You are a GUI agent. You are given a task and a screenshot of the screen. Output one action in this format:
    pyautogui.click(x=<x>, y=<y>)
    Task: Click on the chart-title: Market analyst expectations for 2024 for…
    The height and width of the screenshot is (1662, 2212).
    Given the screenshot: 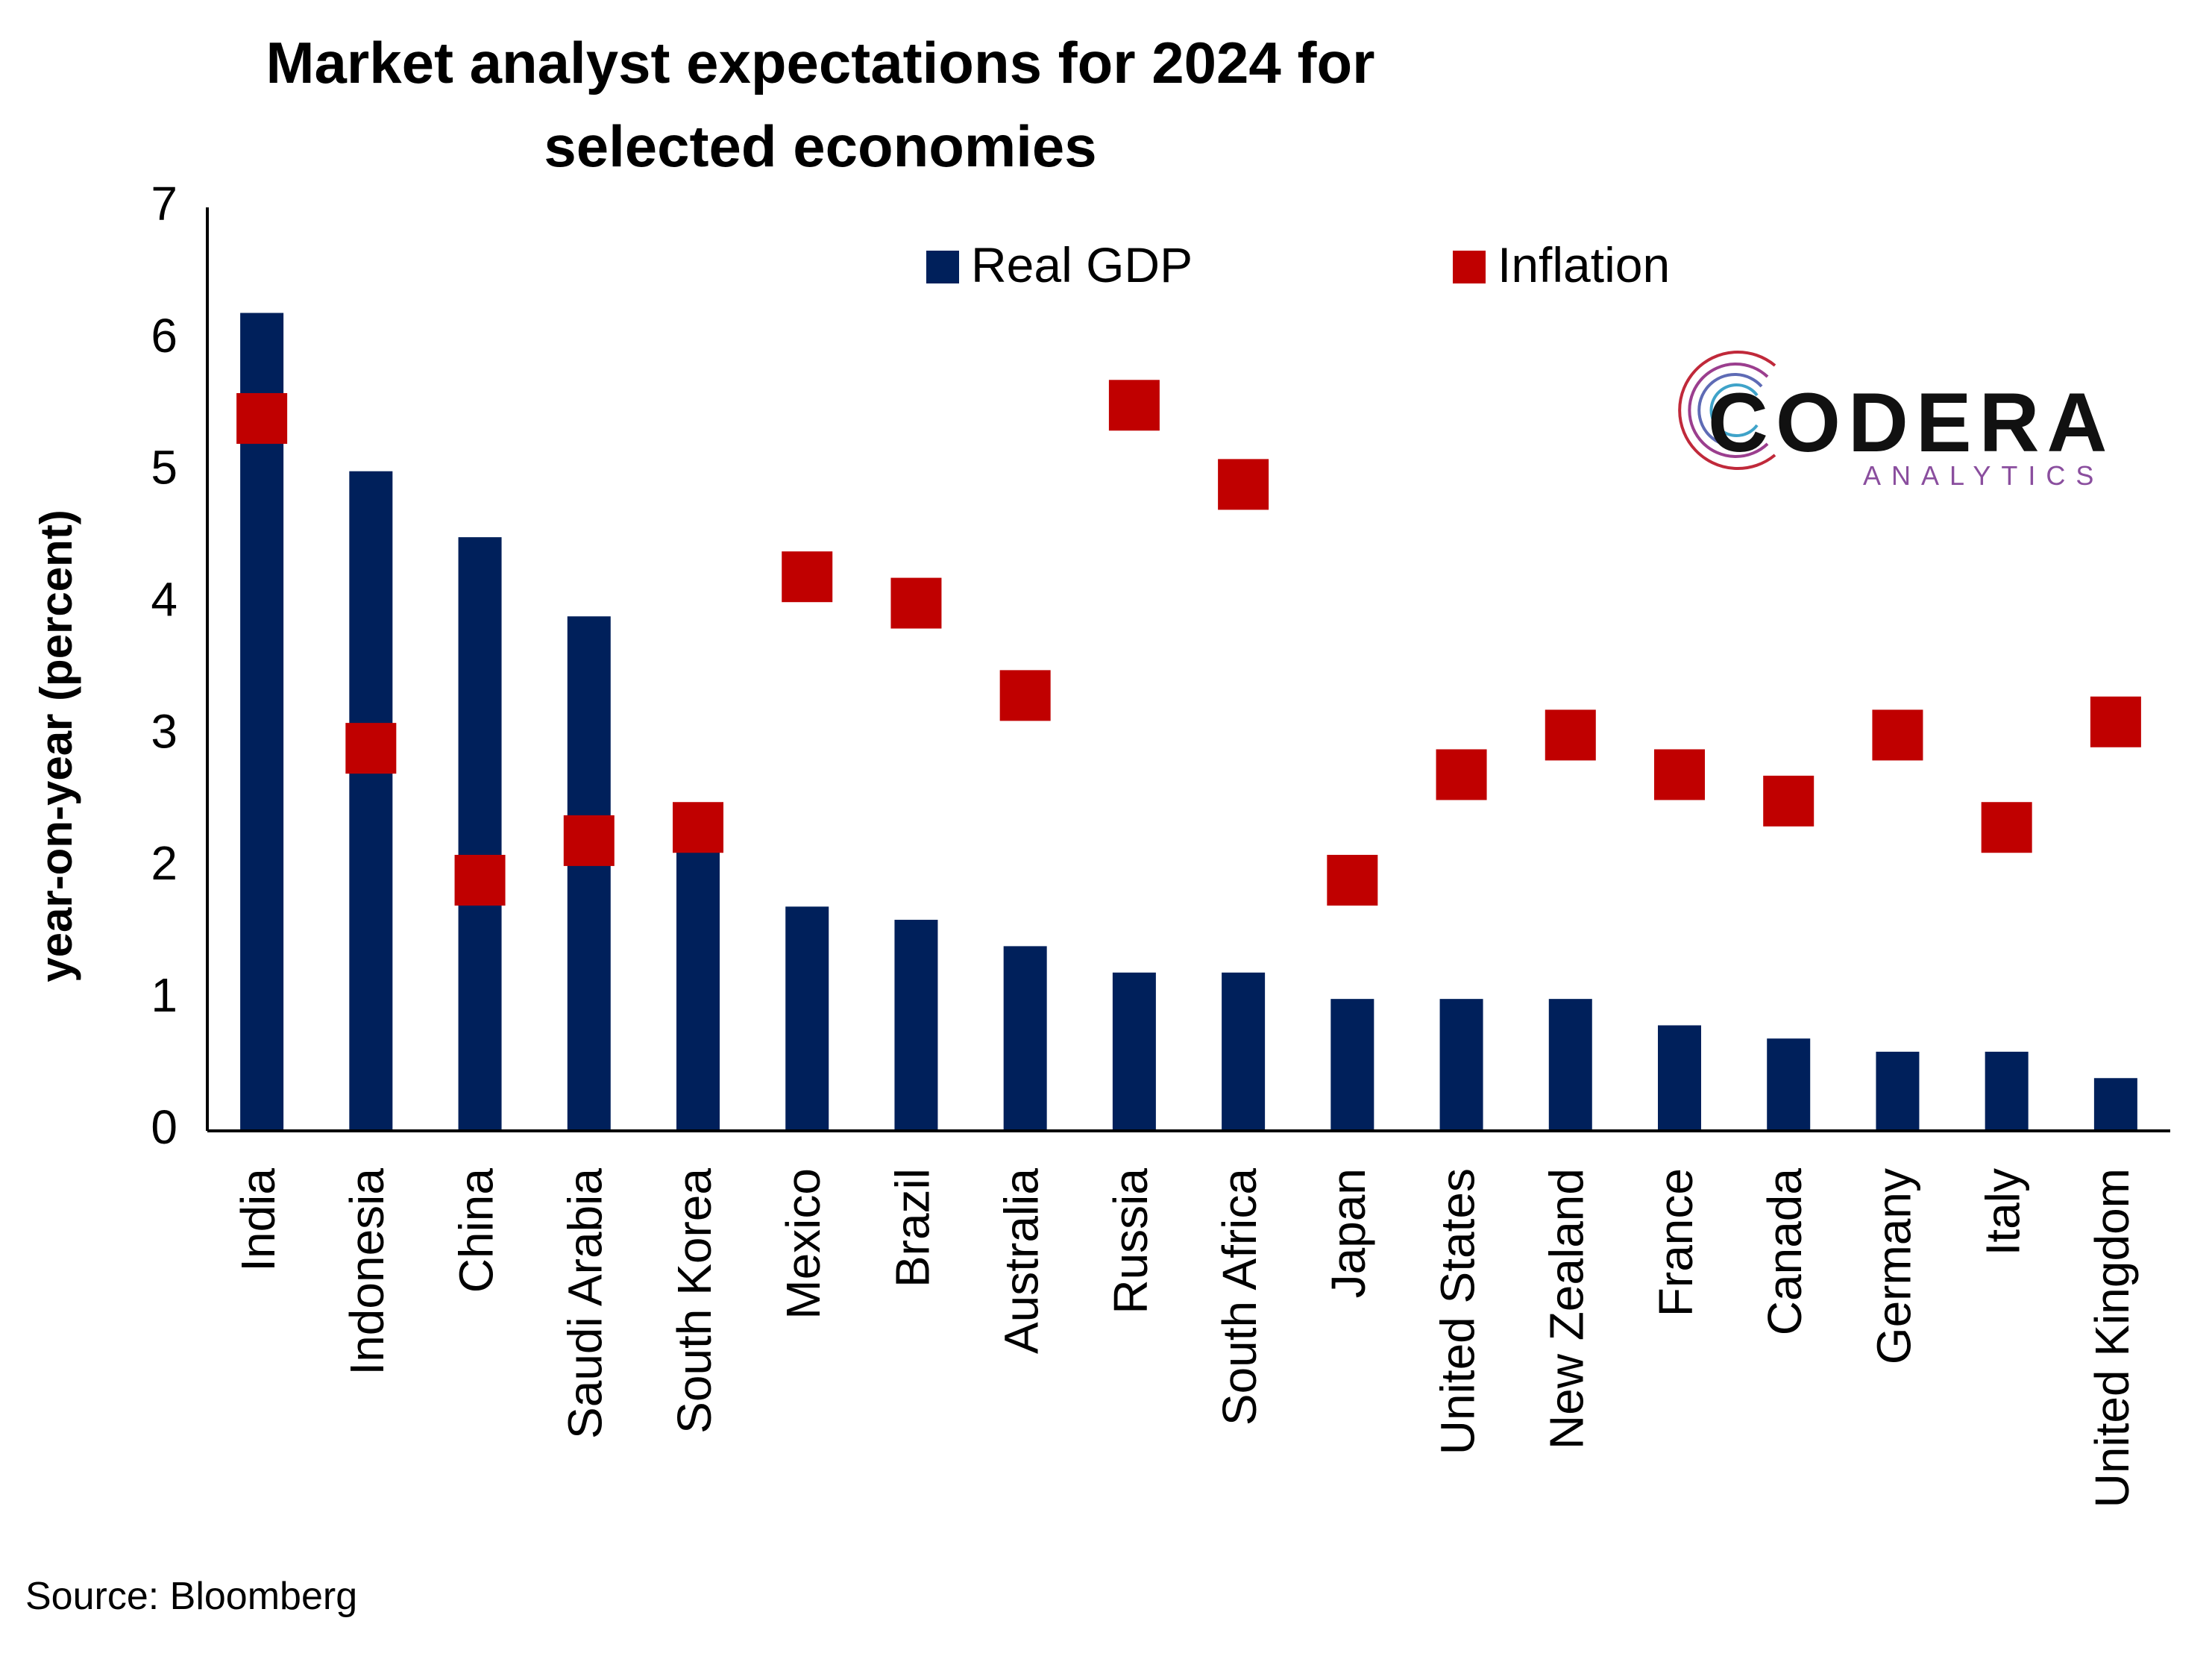 What is the action you would take?
    pyautogui.click(x=820, y=104)
    